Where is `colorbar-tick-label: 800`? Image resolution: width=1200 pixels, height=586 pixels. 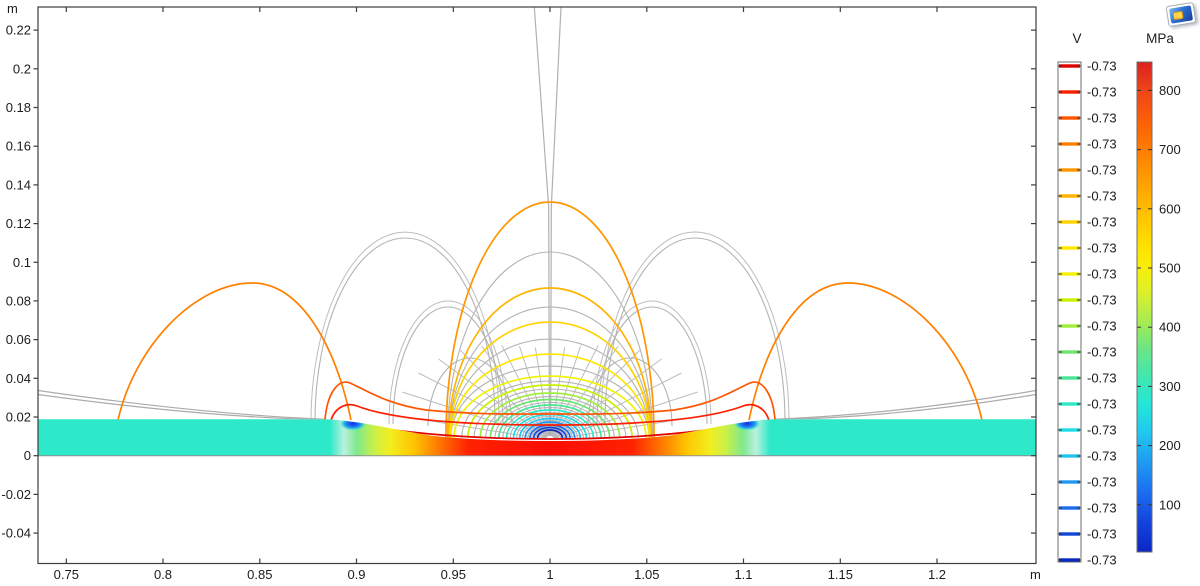 colorbar-tick-label: 800 is located at coordinates (1170, 90).